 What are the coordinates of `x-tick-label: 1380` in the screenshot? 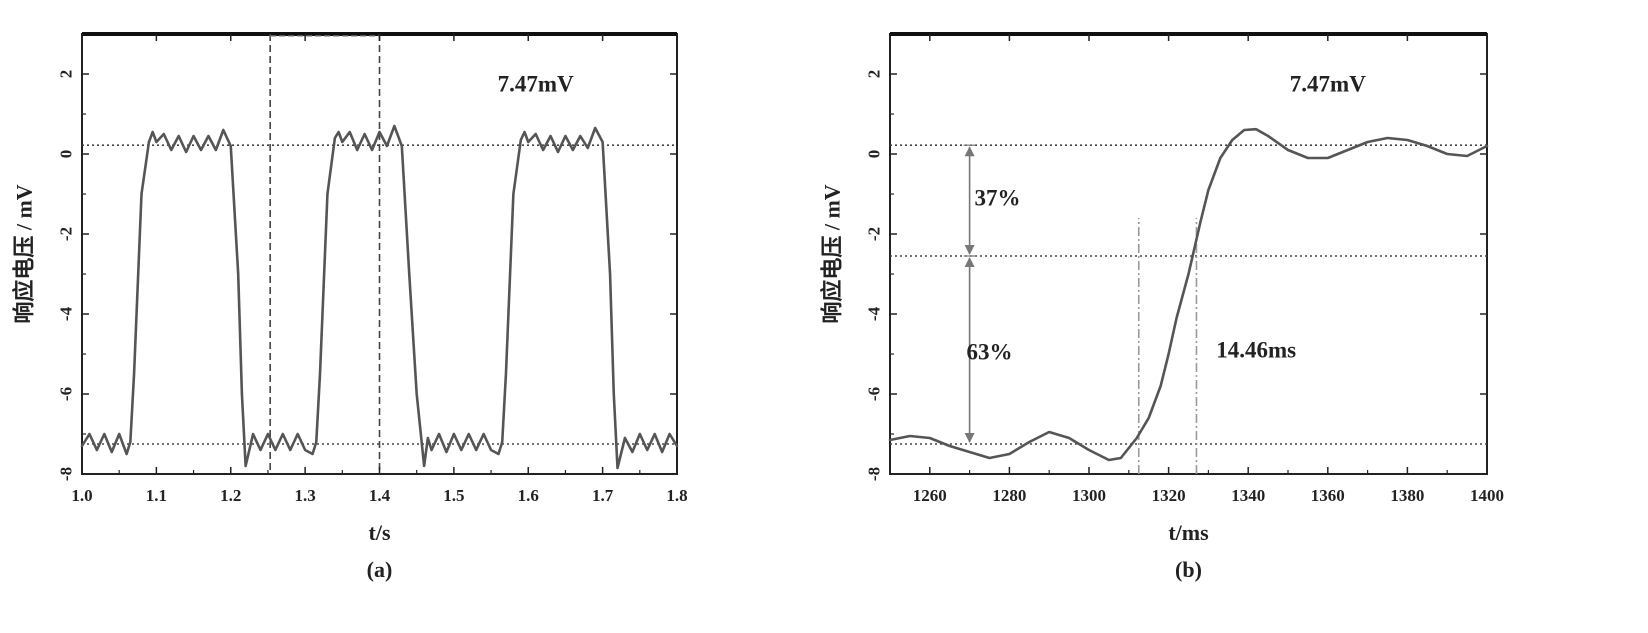 It's located at (1407, 495).